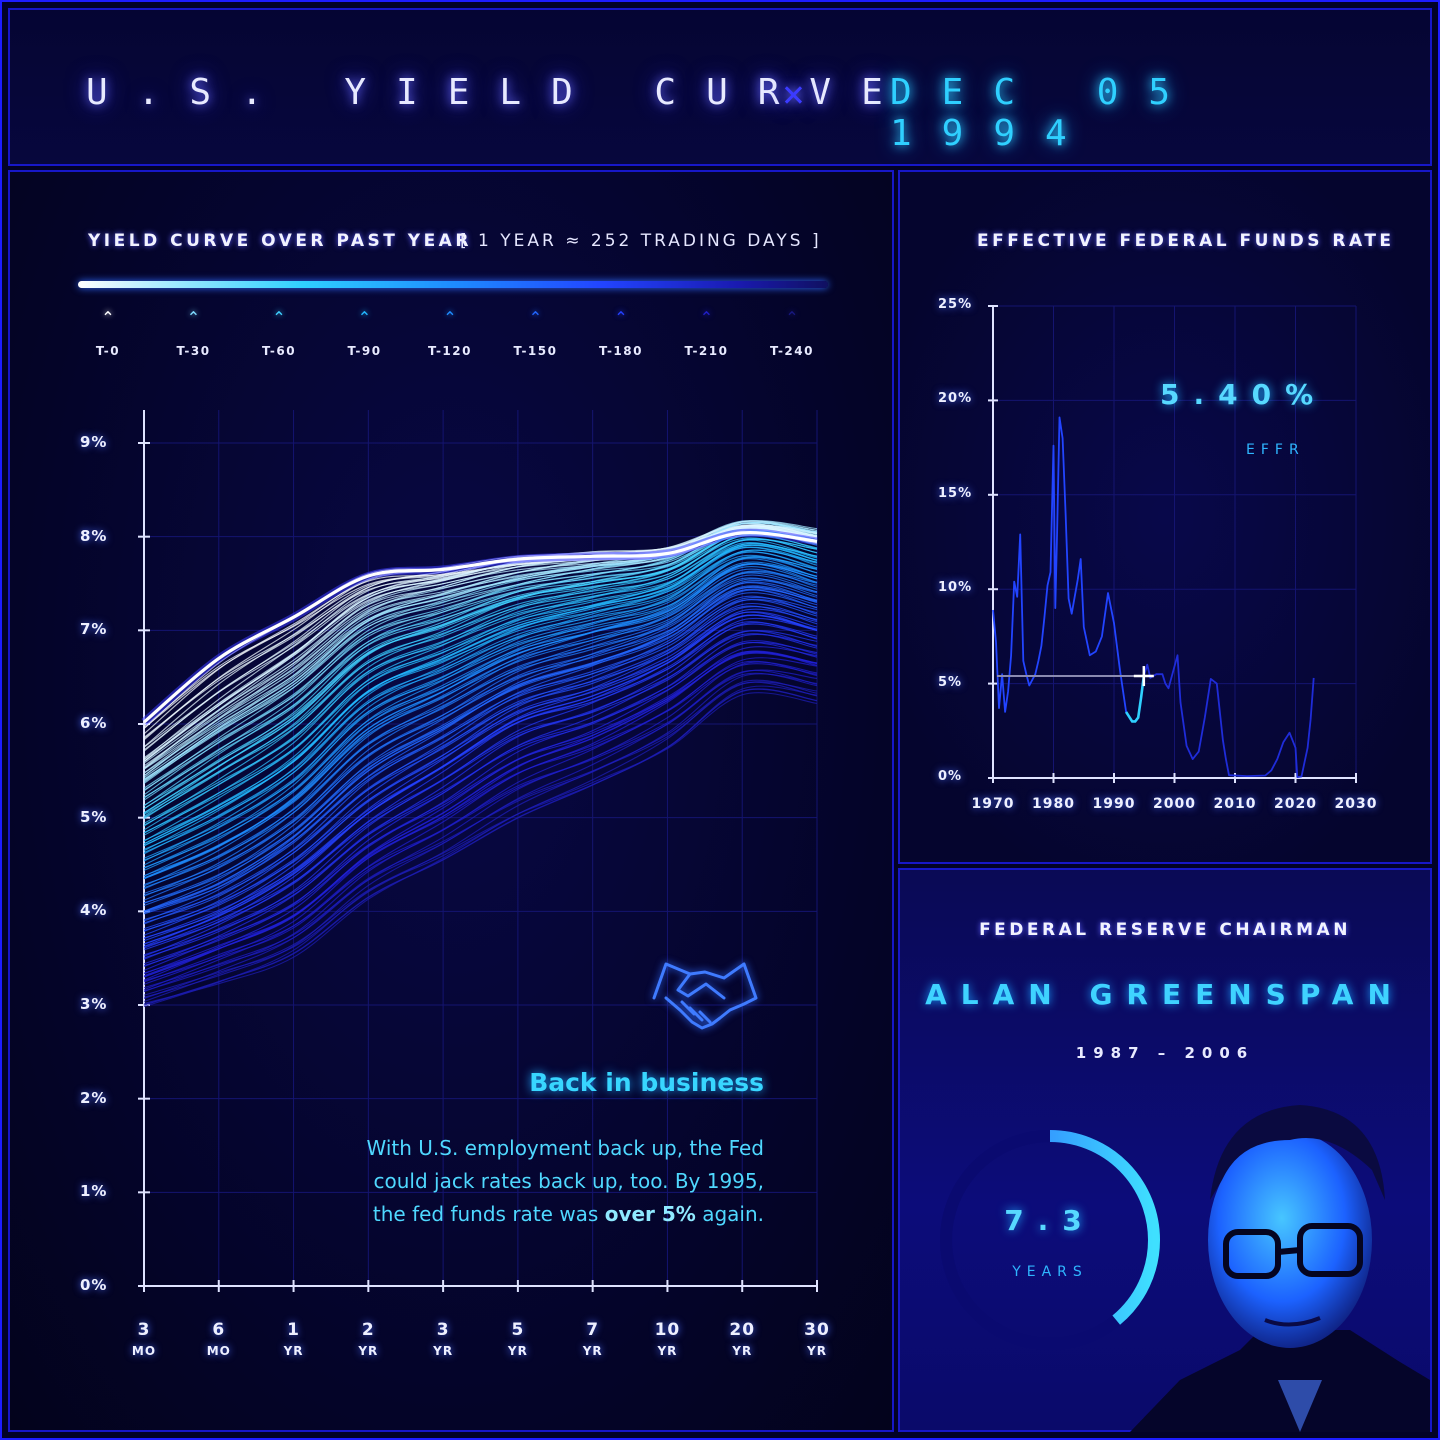  Describe the element at coordinates (817, 1330) in the screenshot. I see `yield-x-tick-number: 30` at that location.